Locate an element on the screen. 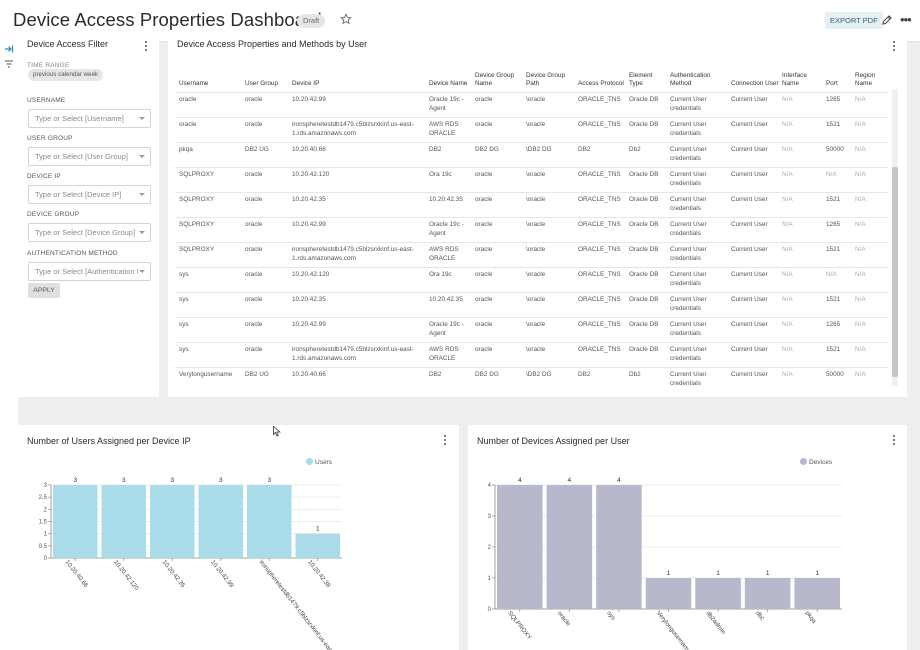  table-cell: 10.20.42.35 is located at coordinates (309, 199).